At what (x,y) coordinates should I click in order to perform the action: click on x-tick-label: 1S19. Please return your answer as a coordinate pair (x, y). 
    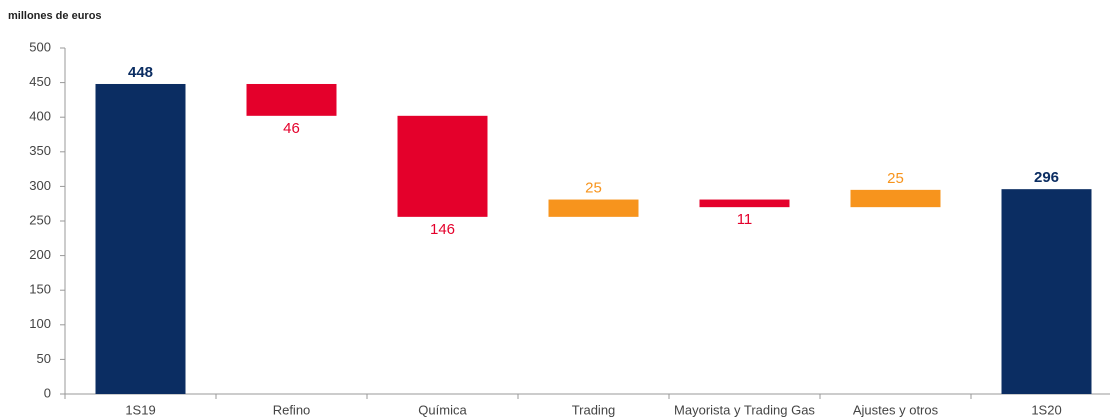
    Looking at the image, I should click on (140, 409).